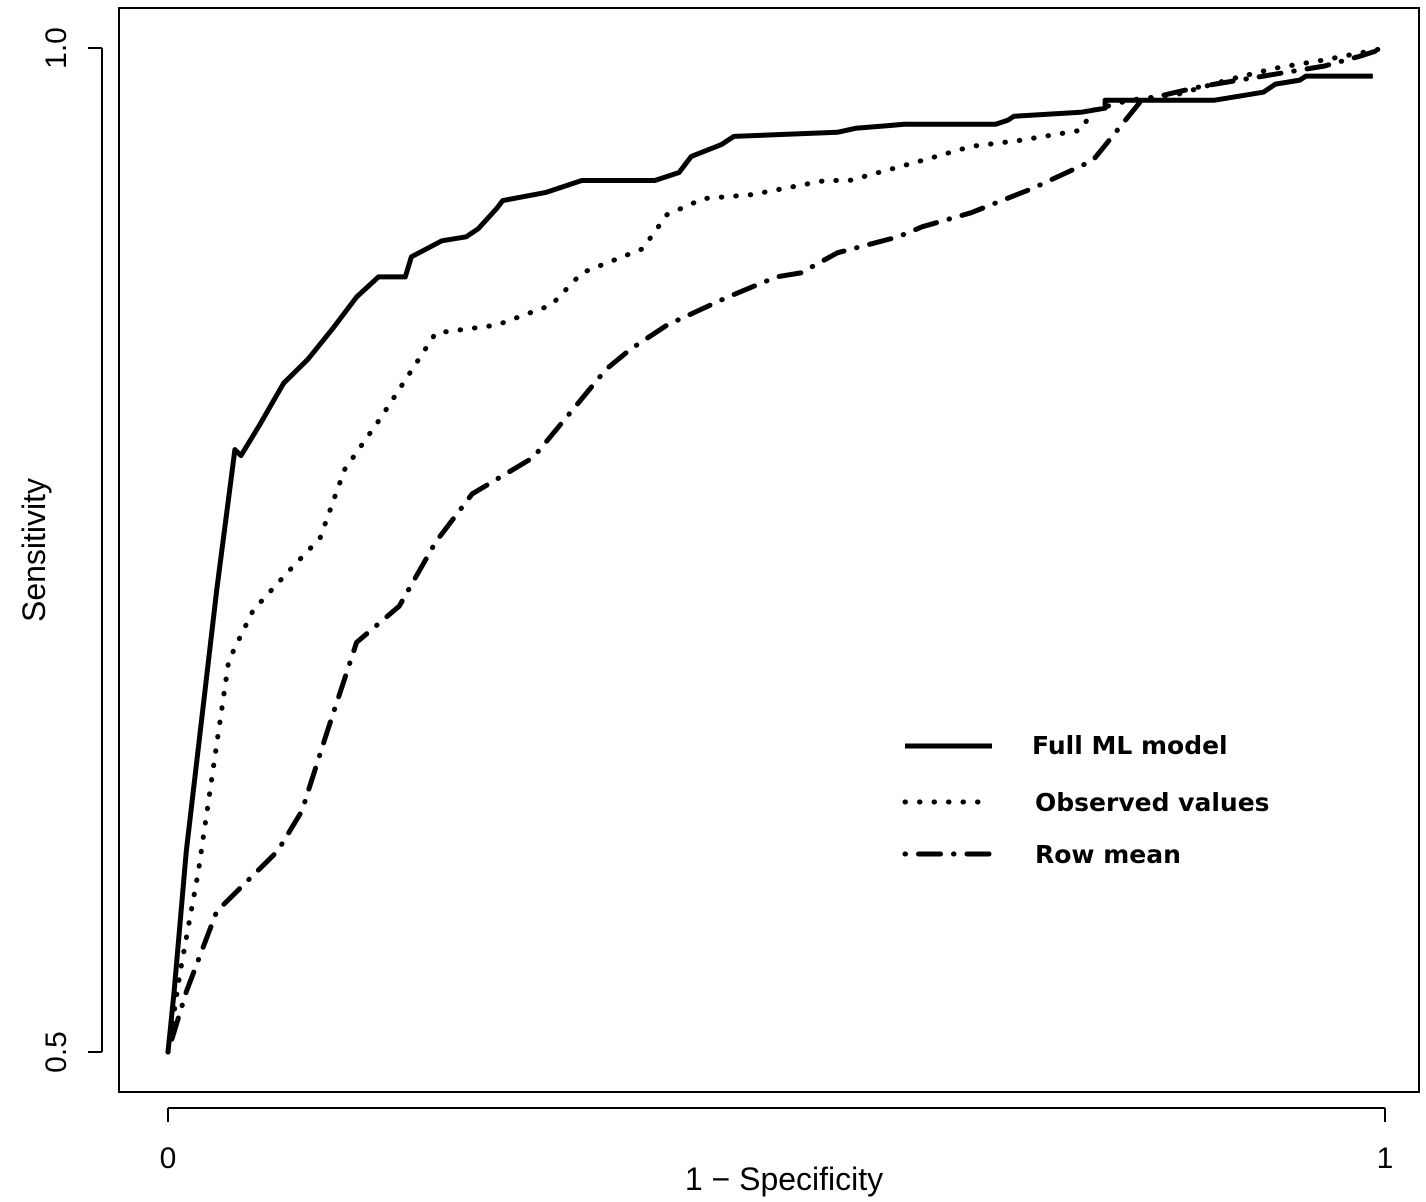  I want to click on legend-label-full-ml-model: Full ML model, so click(1130, 745).